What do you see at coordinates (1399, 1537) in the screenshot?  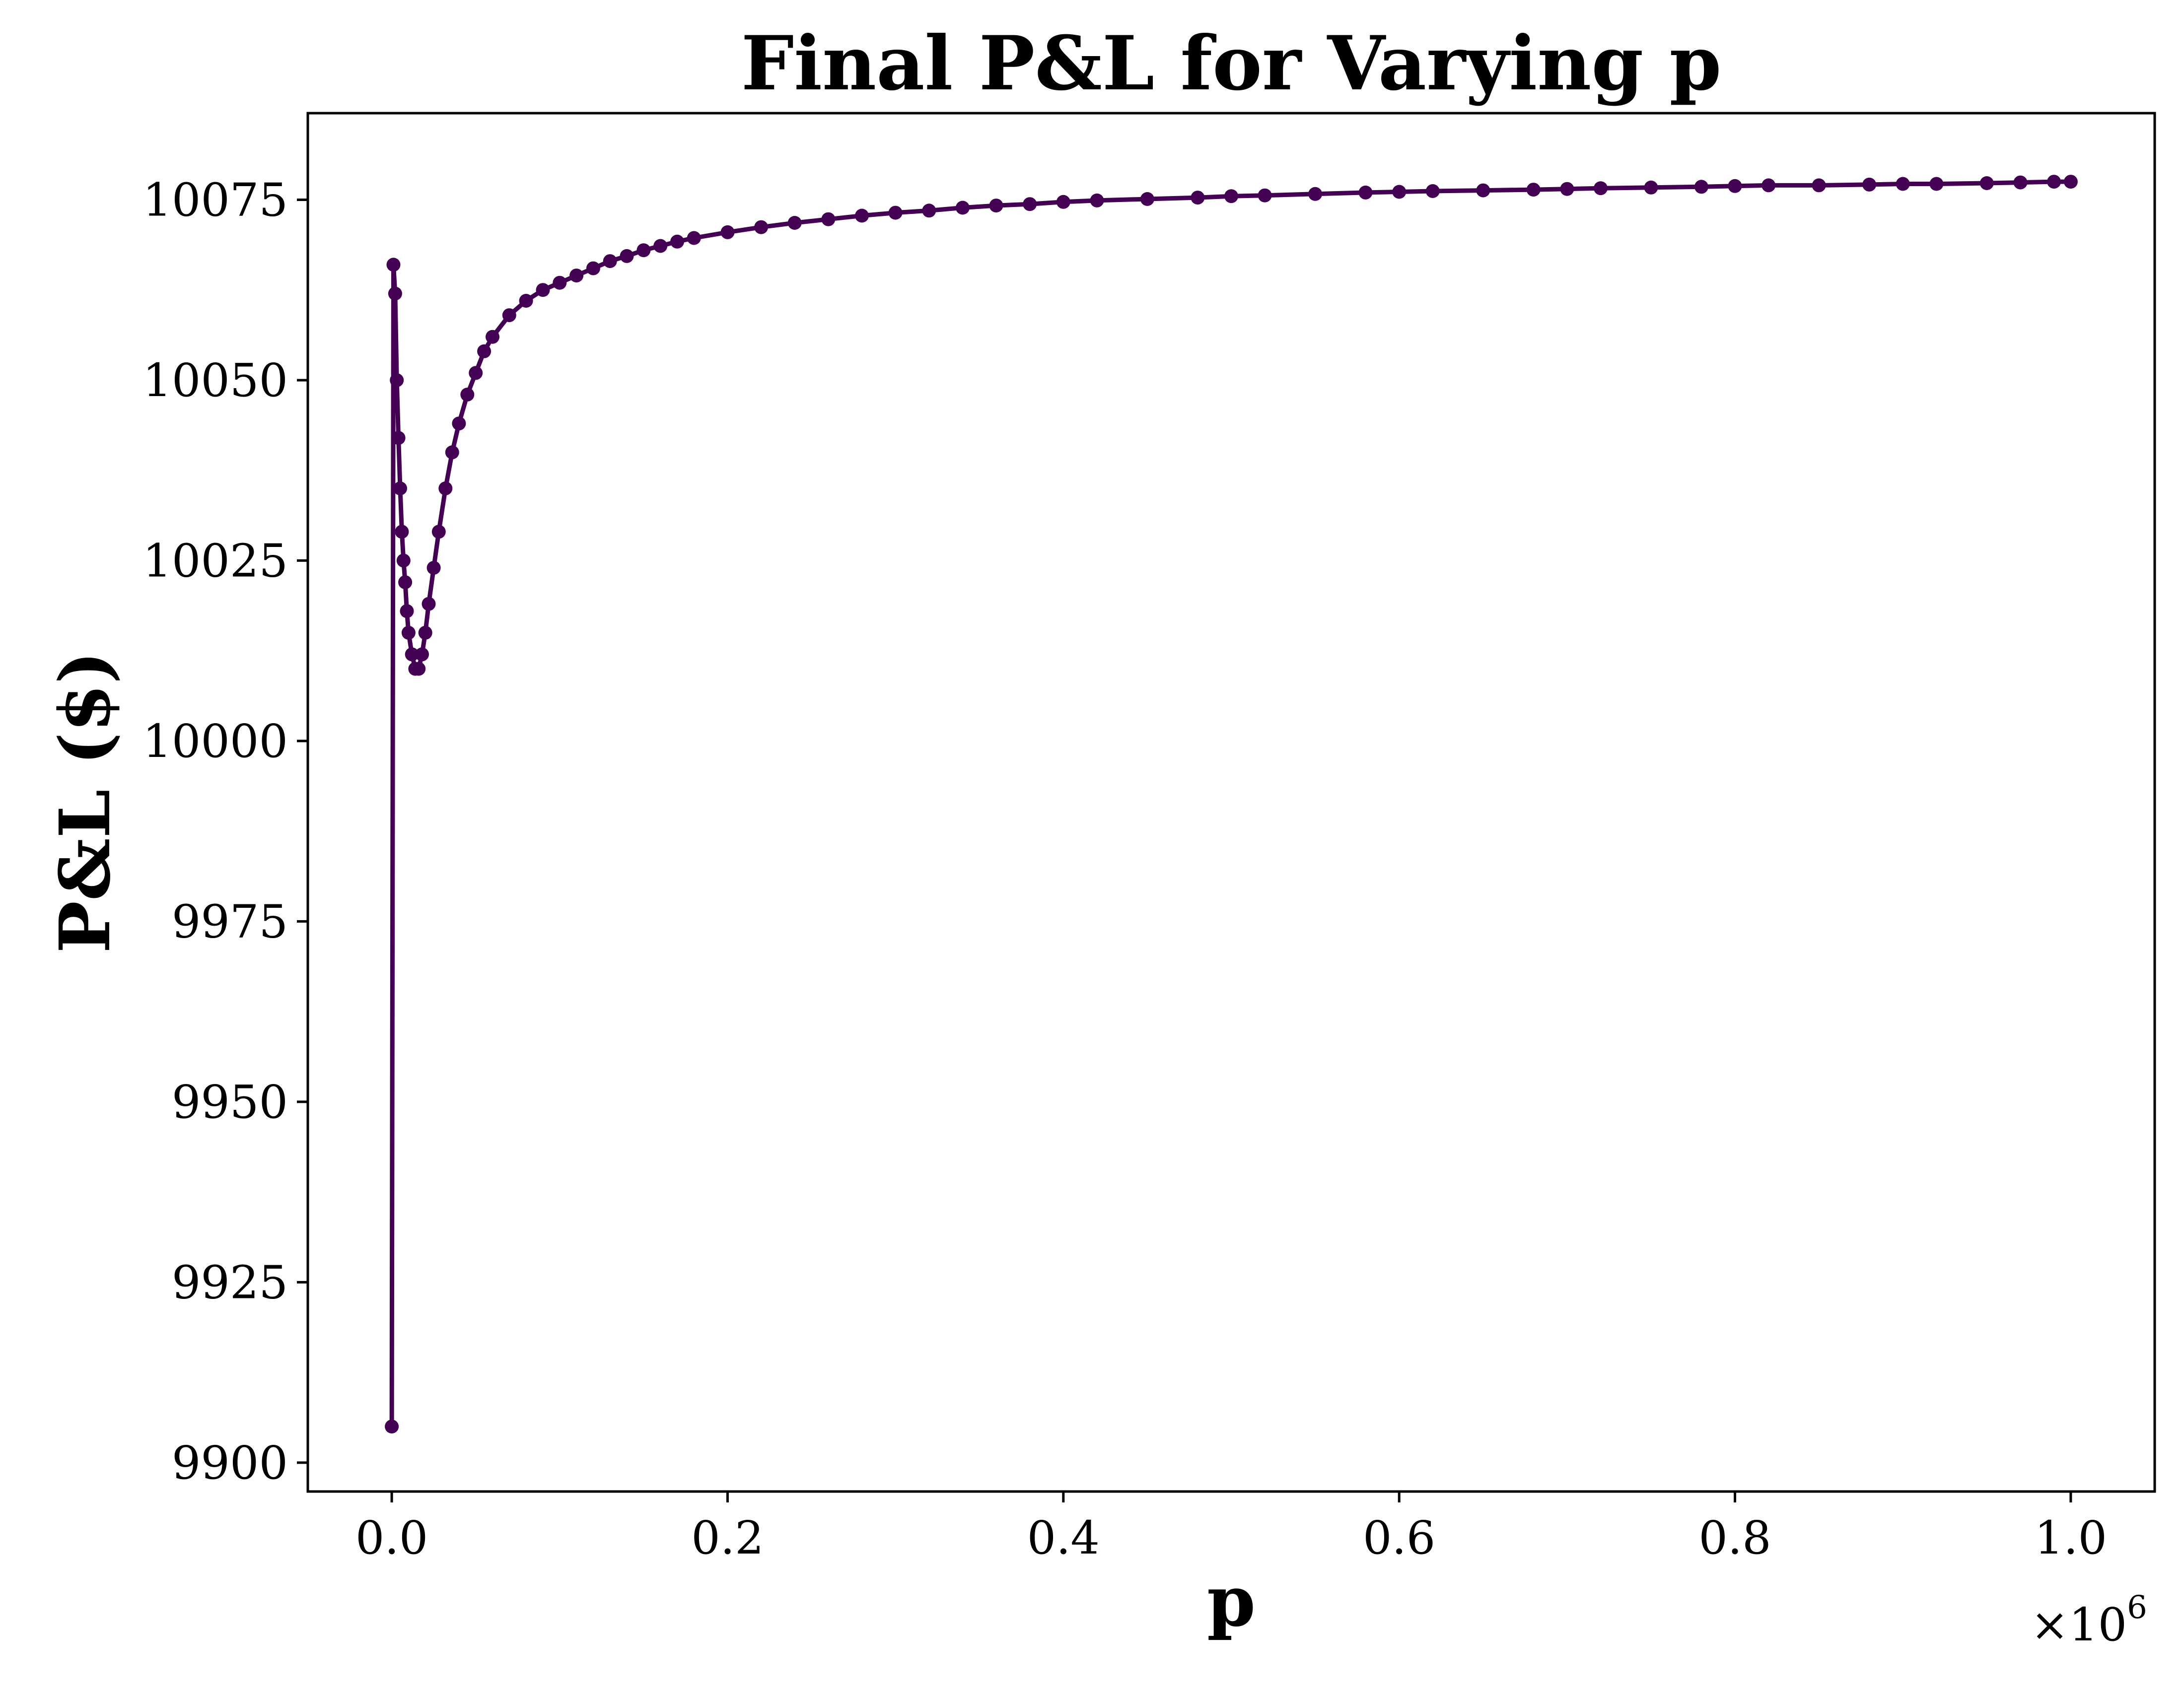 I see `x-tick-label: 0.6` at bounding box center [1399, 1537].